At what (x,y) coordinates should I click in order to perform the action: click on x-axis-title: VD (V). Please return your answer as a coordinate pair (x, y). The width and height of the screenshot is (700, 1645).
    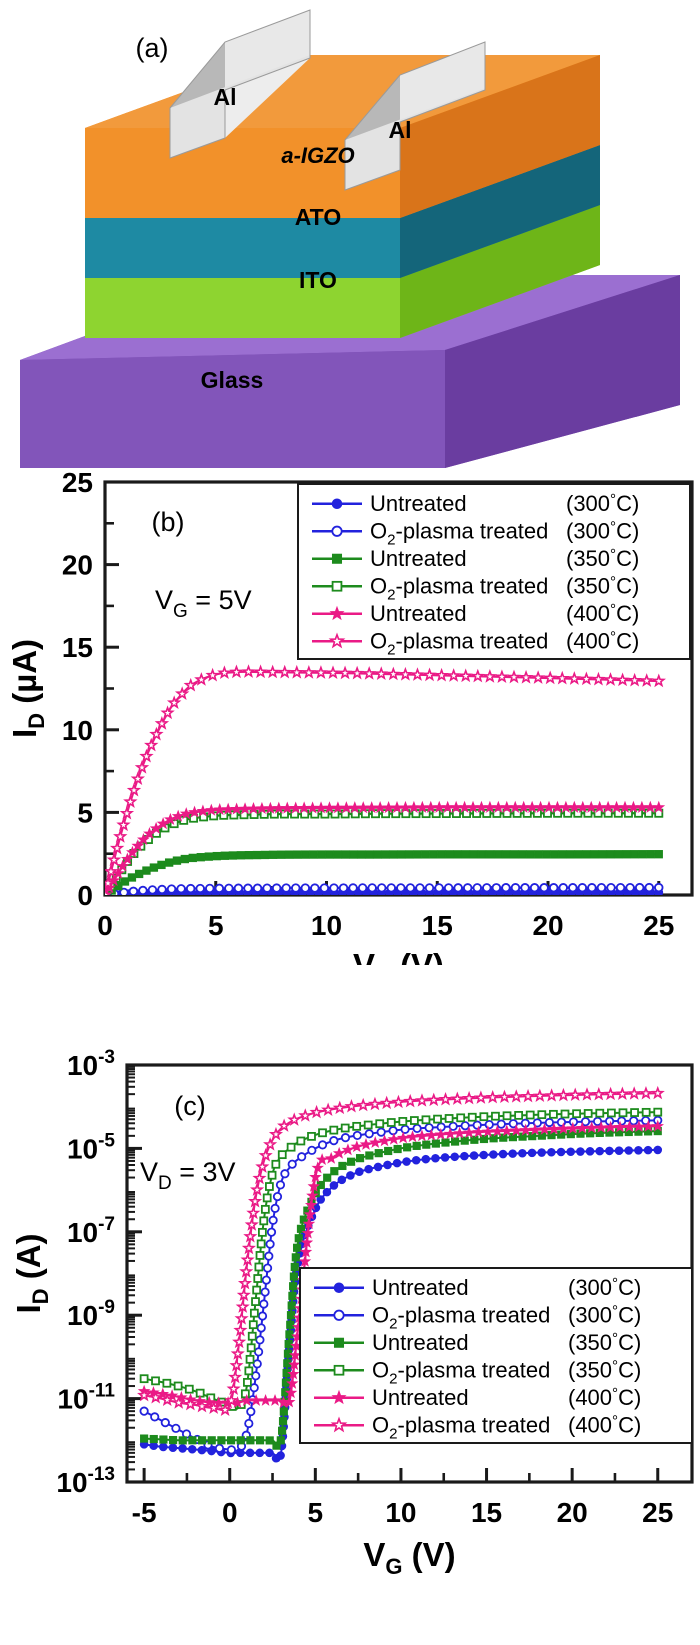
    Looking at the image, I should click on (398, 956).